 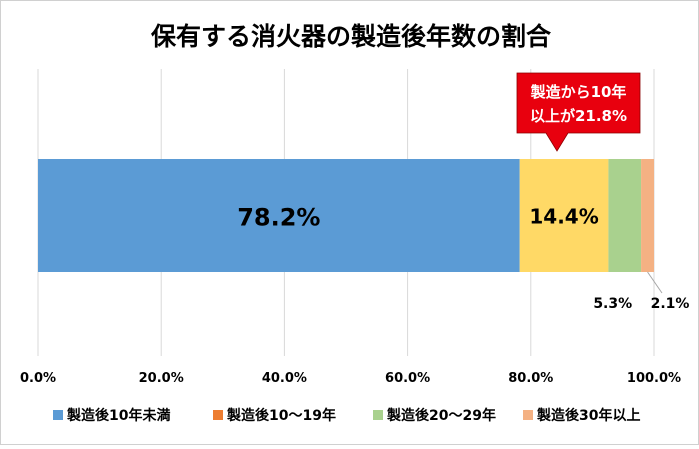 I want to click on x-tick-label-4: 80.0%, so click(x=530, y=378).